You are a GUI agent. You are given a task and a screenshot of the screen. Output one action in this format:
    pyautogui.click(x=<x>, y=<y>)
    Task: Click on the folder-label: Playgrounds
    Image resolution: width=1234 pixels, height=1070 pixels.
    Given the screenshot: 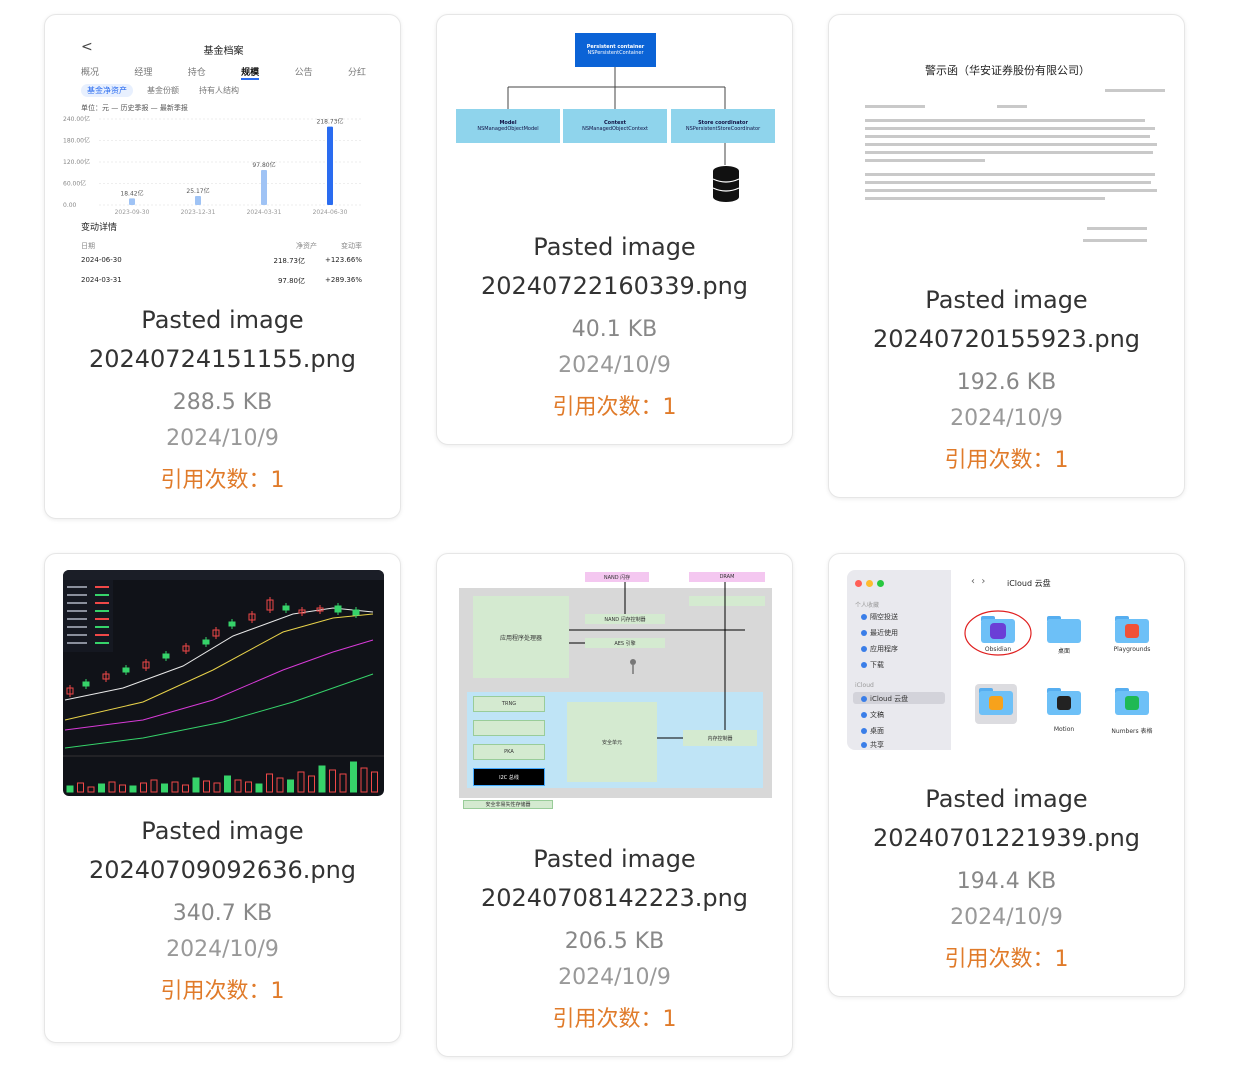 What is the action you would take?
    pyautogui.click(x=1132, y=649)
    